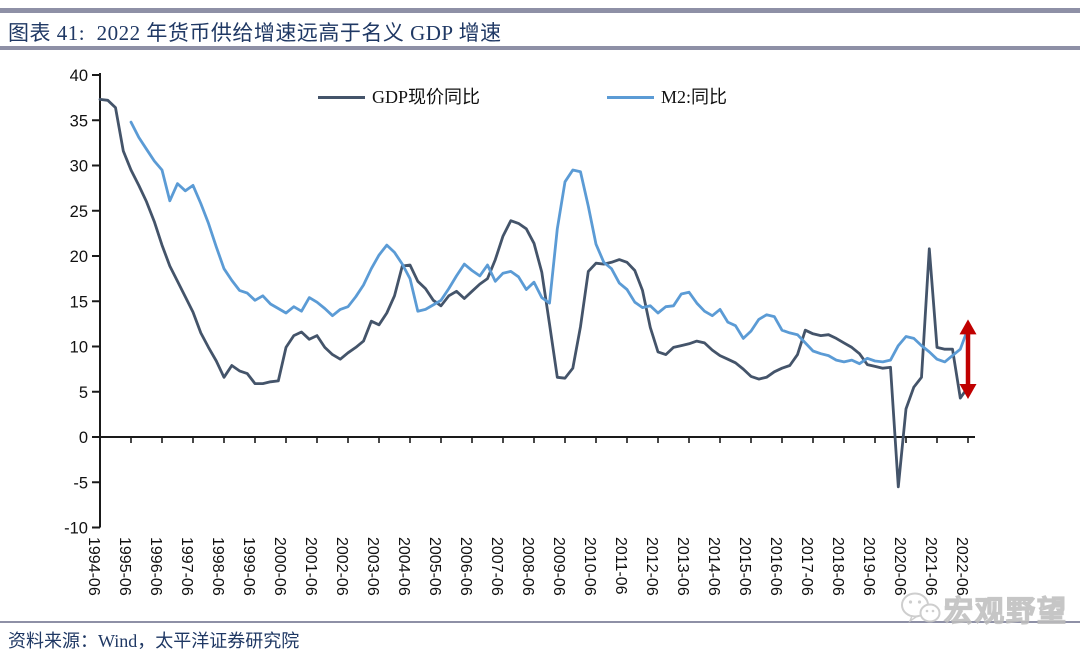 The width and height of the screenshot is (1080, 656). What do you see at coordinates (155, 566) in the screenshot?
I see `x-tick-label: 1996-06` at bounding box center [155, 566].